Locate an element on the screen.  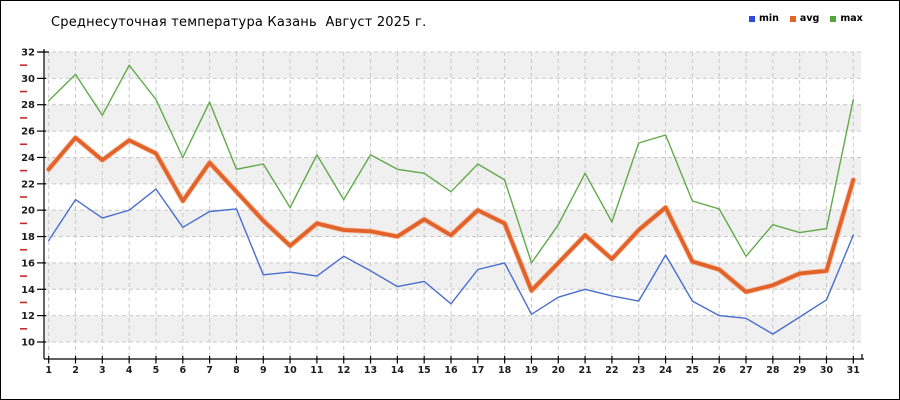
legend-label: max is located at coordinates (851, 18).